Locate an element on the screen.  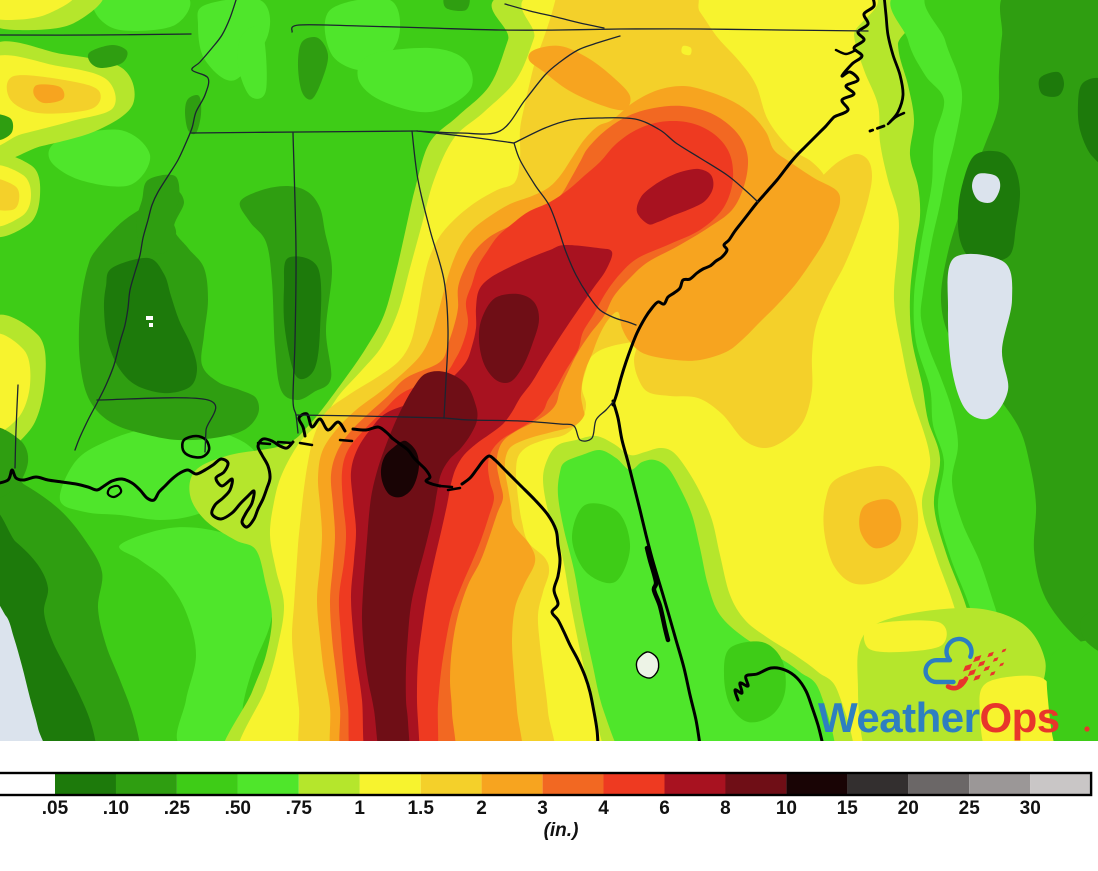
svg-text: 30 is located at coordinates (1030, 808).